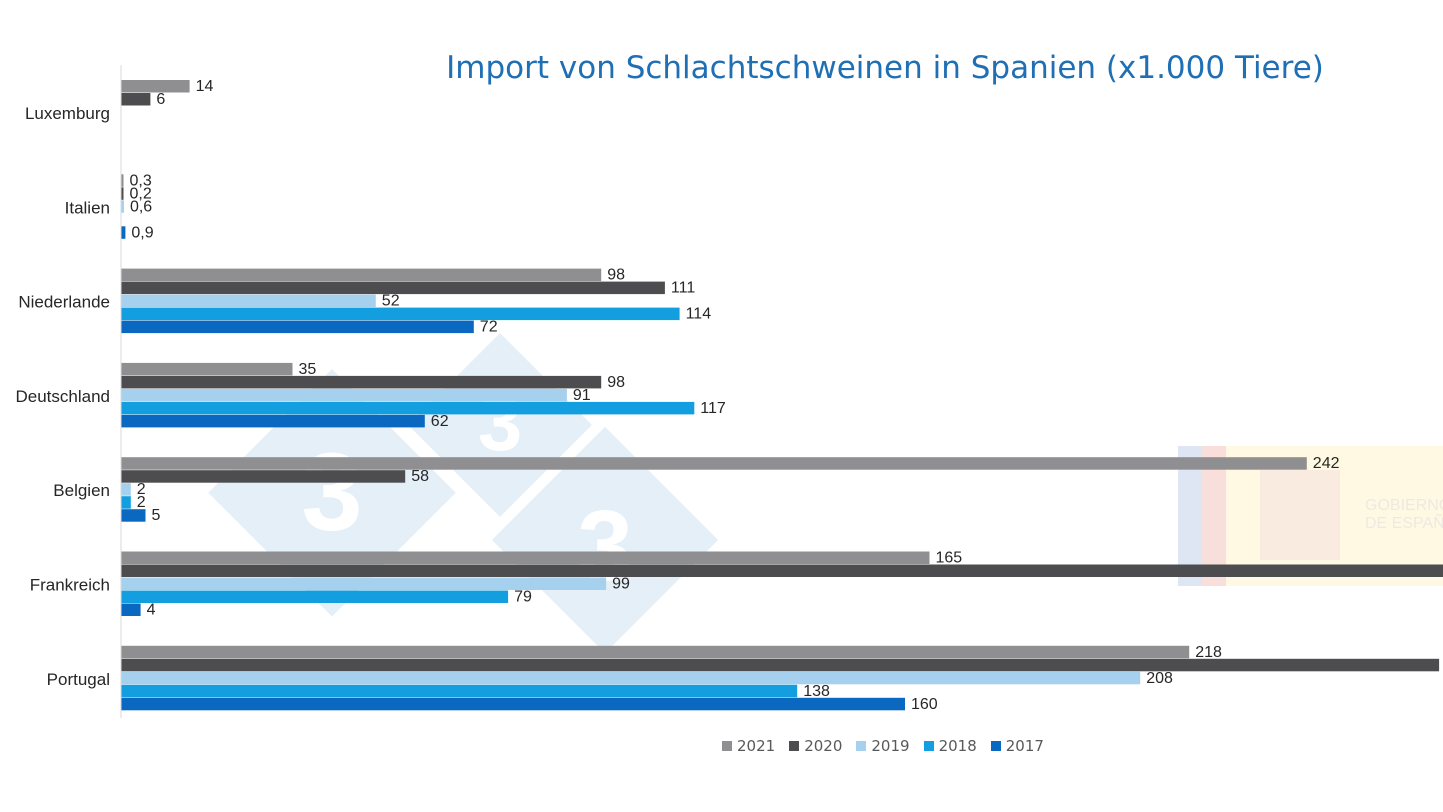 The height and width of the screenshot is (812, 1443). Describe the element at coordinates (205, 86) in the screenshot. I see `data-label: 14` at that location.